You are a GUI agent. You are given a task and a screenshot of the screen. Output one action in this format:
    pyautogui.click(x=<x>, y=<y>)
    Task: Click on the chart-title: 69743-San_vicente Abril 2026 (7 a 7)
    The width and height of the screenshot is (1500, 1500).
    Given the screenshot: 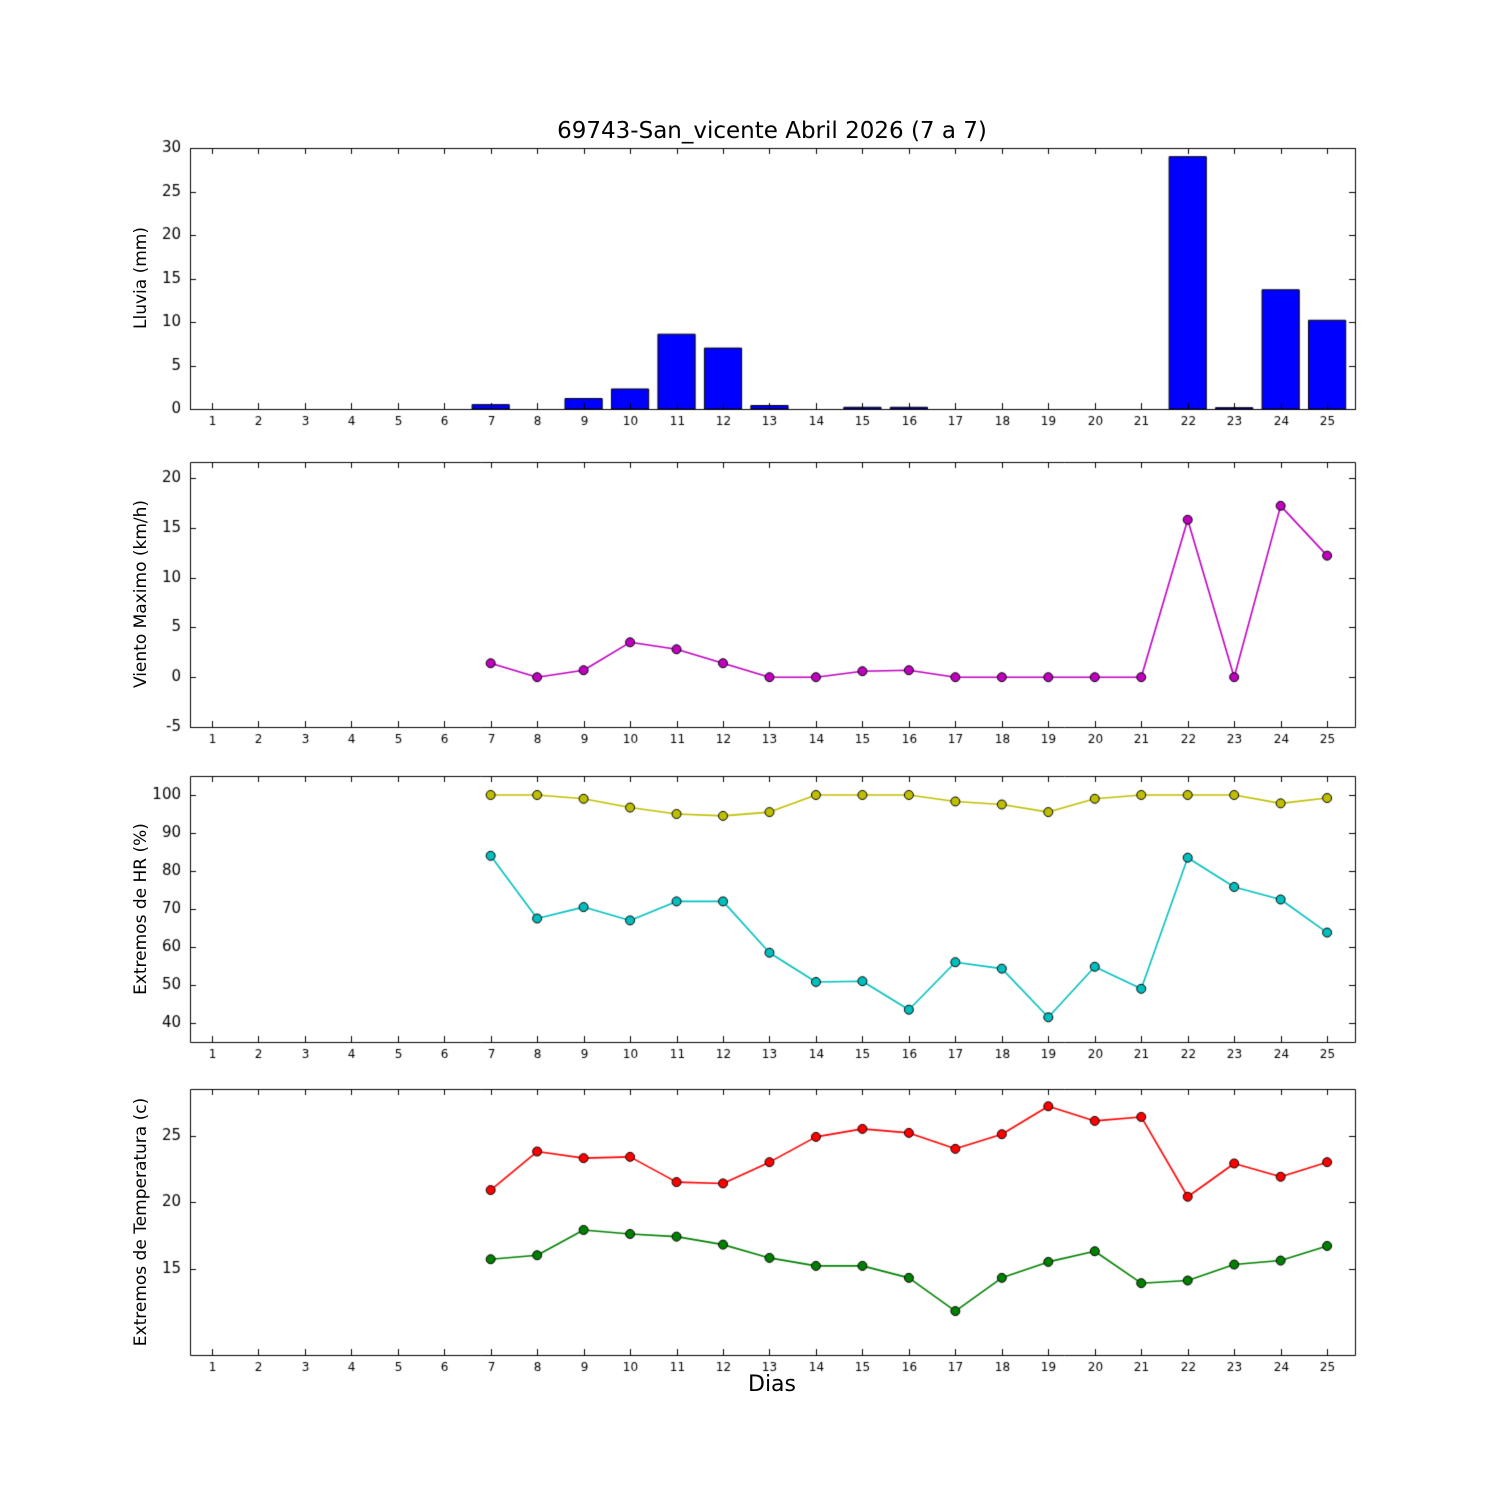 What is the action you would take?
    pyautogui.click(x=772, y=131)
    